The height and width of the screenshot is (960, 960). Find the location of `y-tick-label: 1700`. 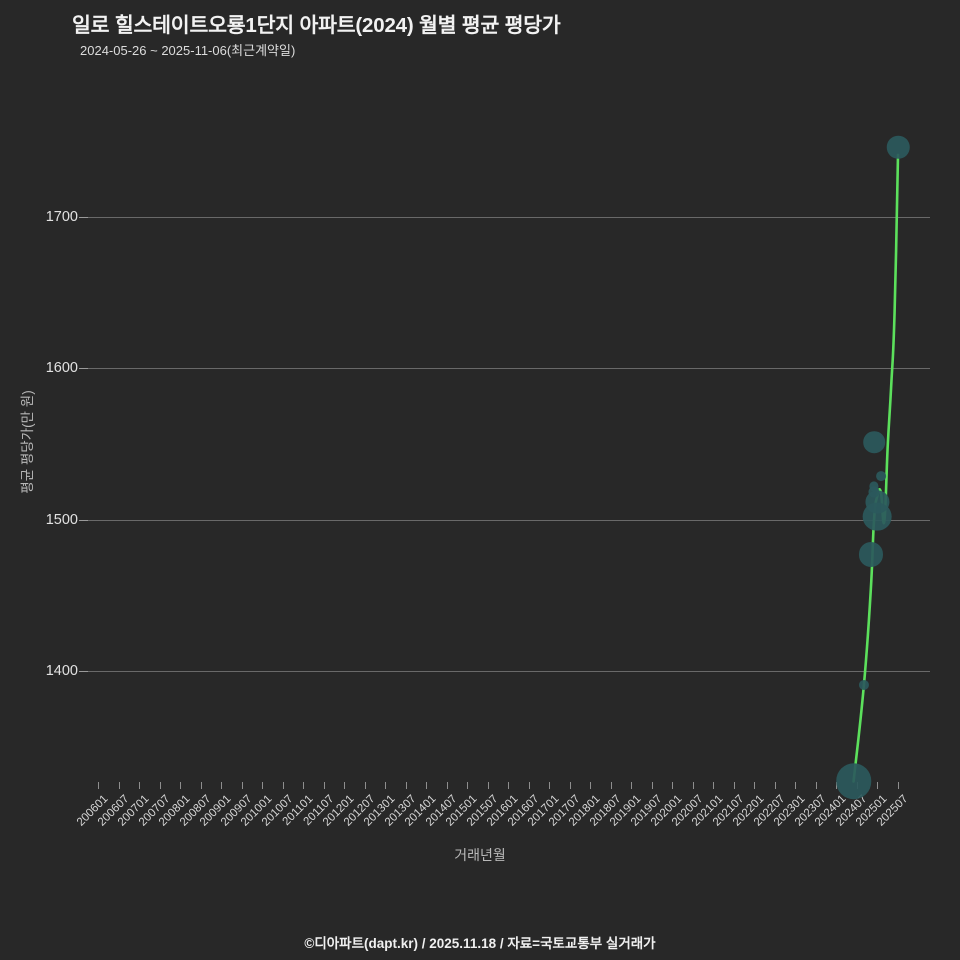

y-tick-label: 1700 is located at coordinates (61, 217).